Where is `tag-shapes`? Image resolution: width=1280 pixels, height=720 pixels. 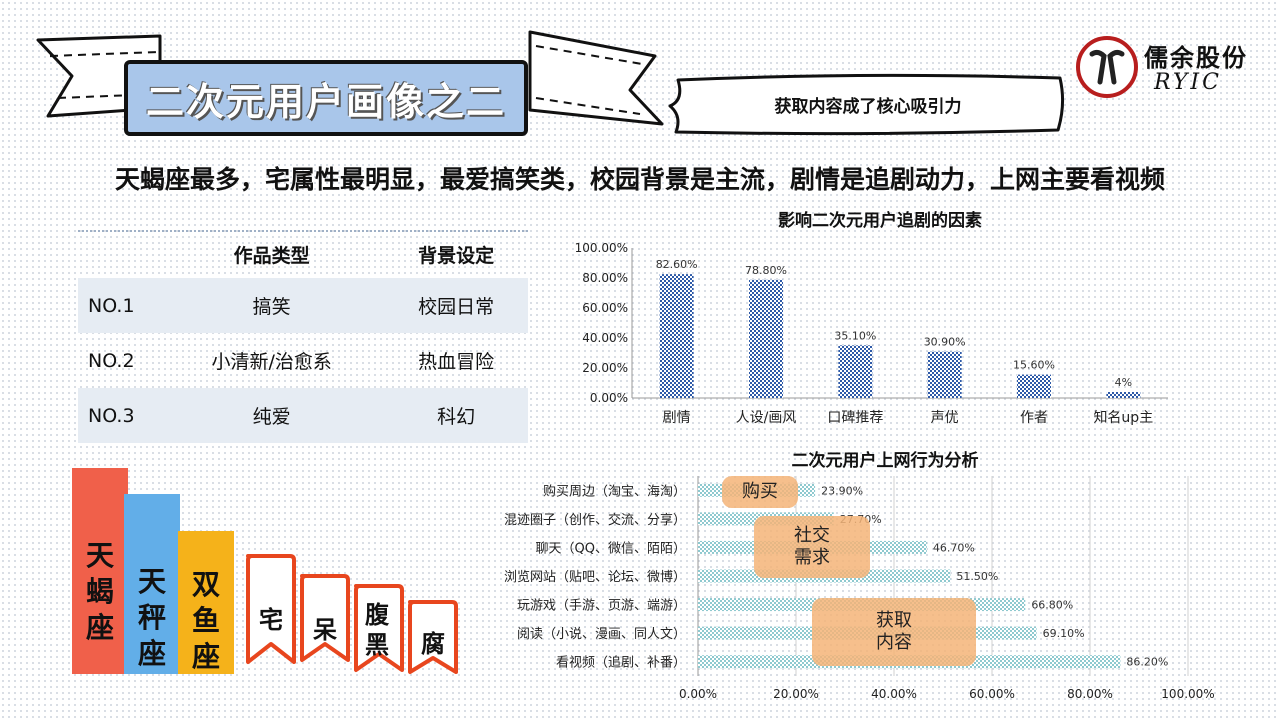
tag-shapes is located at coordinates (352, 614).